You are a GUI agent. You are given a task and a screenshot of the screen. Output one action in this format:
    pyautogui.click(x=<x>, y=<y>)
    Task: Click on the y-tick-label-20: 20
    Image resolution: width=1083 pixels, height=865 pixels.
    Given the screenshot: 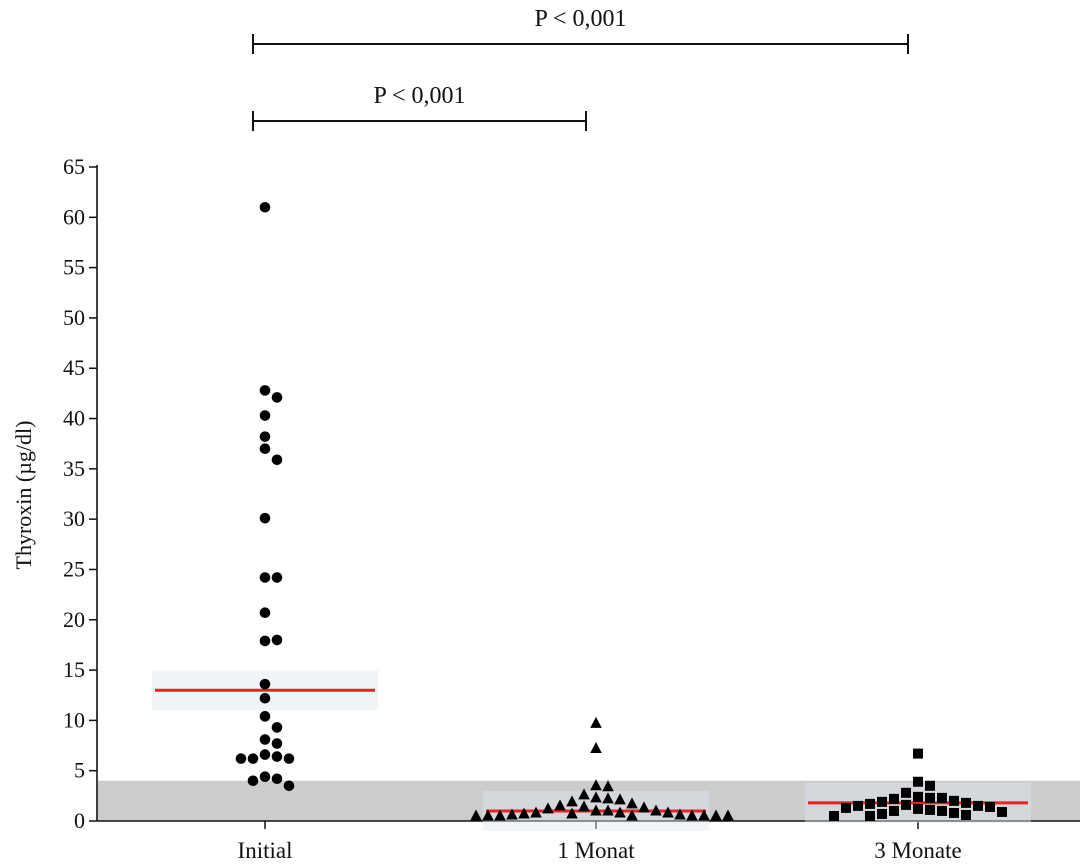 What is the action you would take?
    pyautogui.click(x=74, y=619)
    